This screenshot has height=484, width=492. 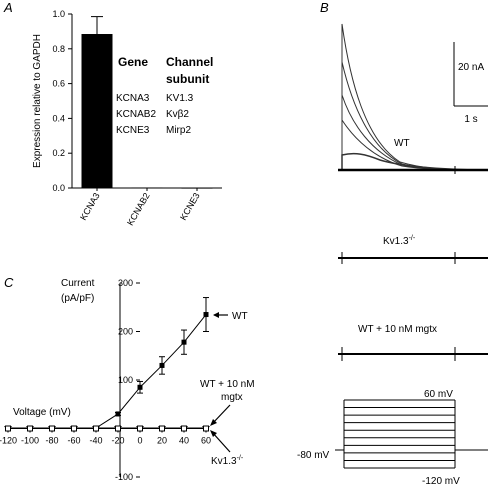 What do you see at coordinates (240, 316) in the screenshot?
I see `c-annotation-wt: WT` at bounding box center [240, 316].